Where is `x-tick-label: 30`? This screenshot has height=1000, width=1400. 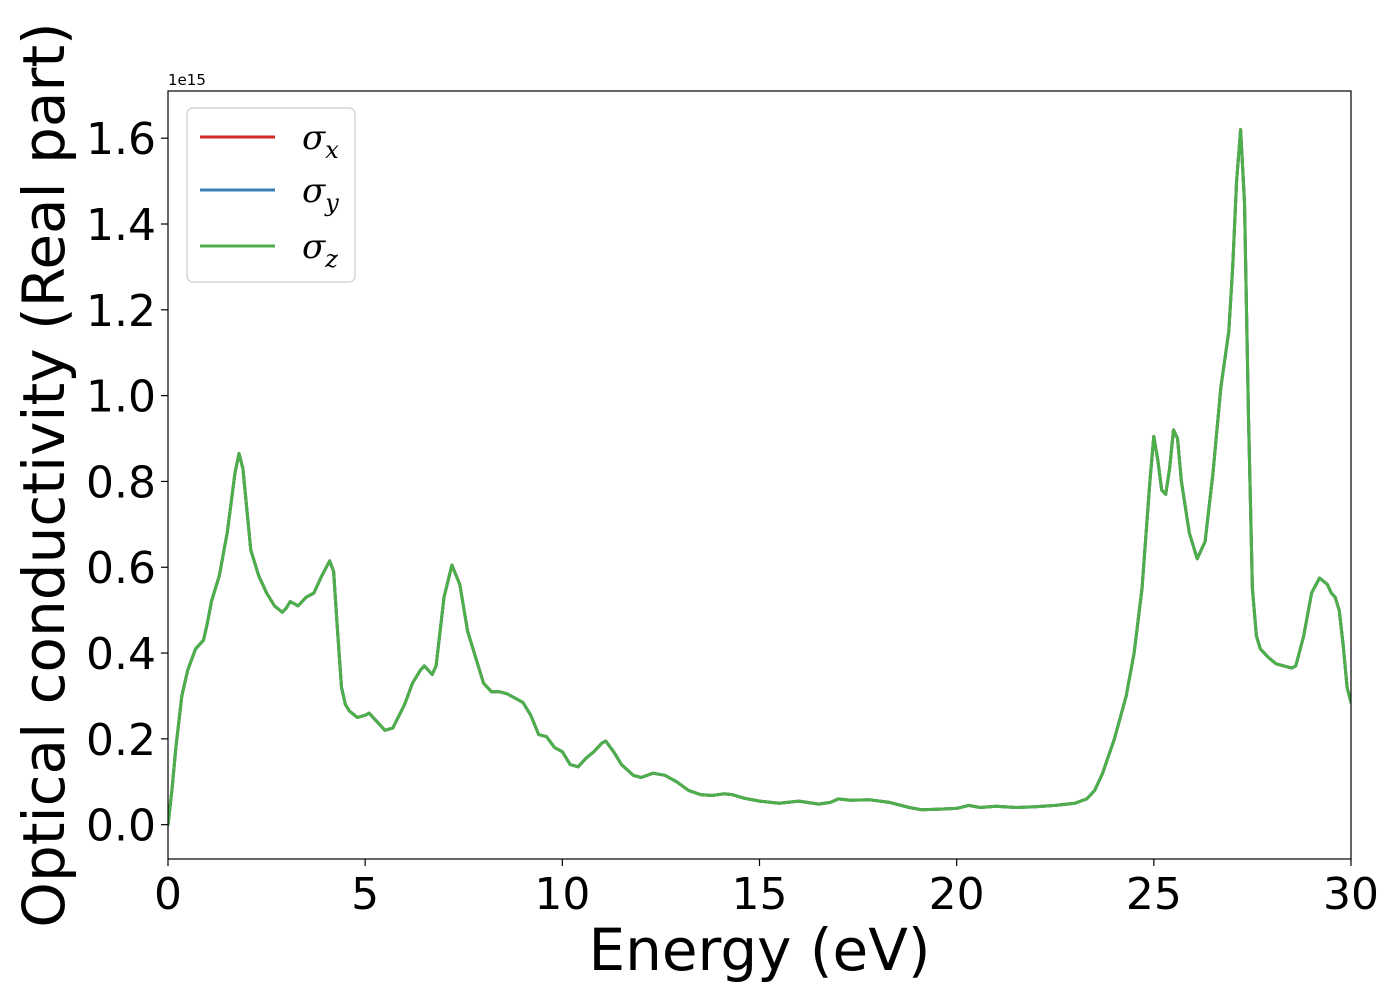
x-tick-label: 30 is located at coordinates (1351, 894).